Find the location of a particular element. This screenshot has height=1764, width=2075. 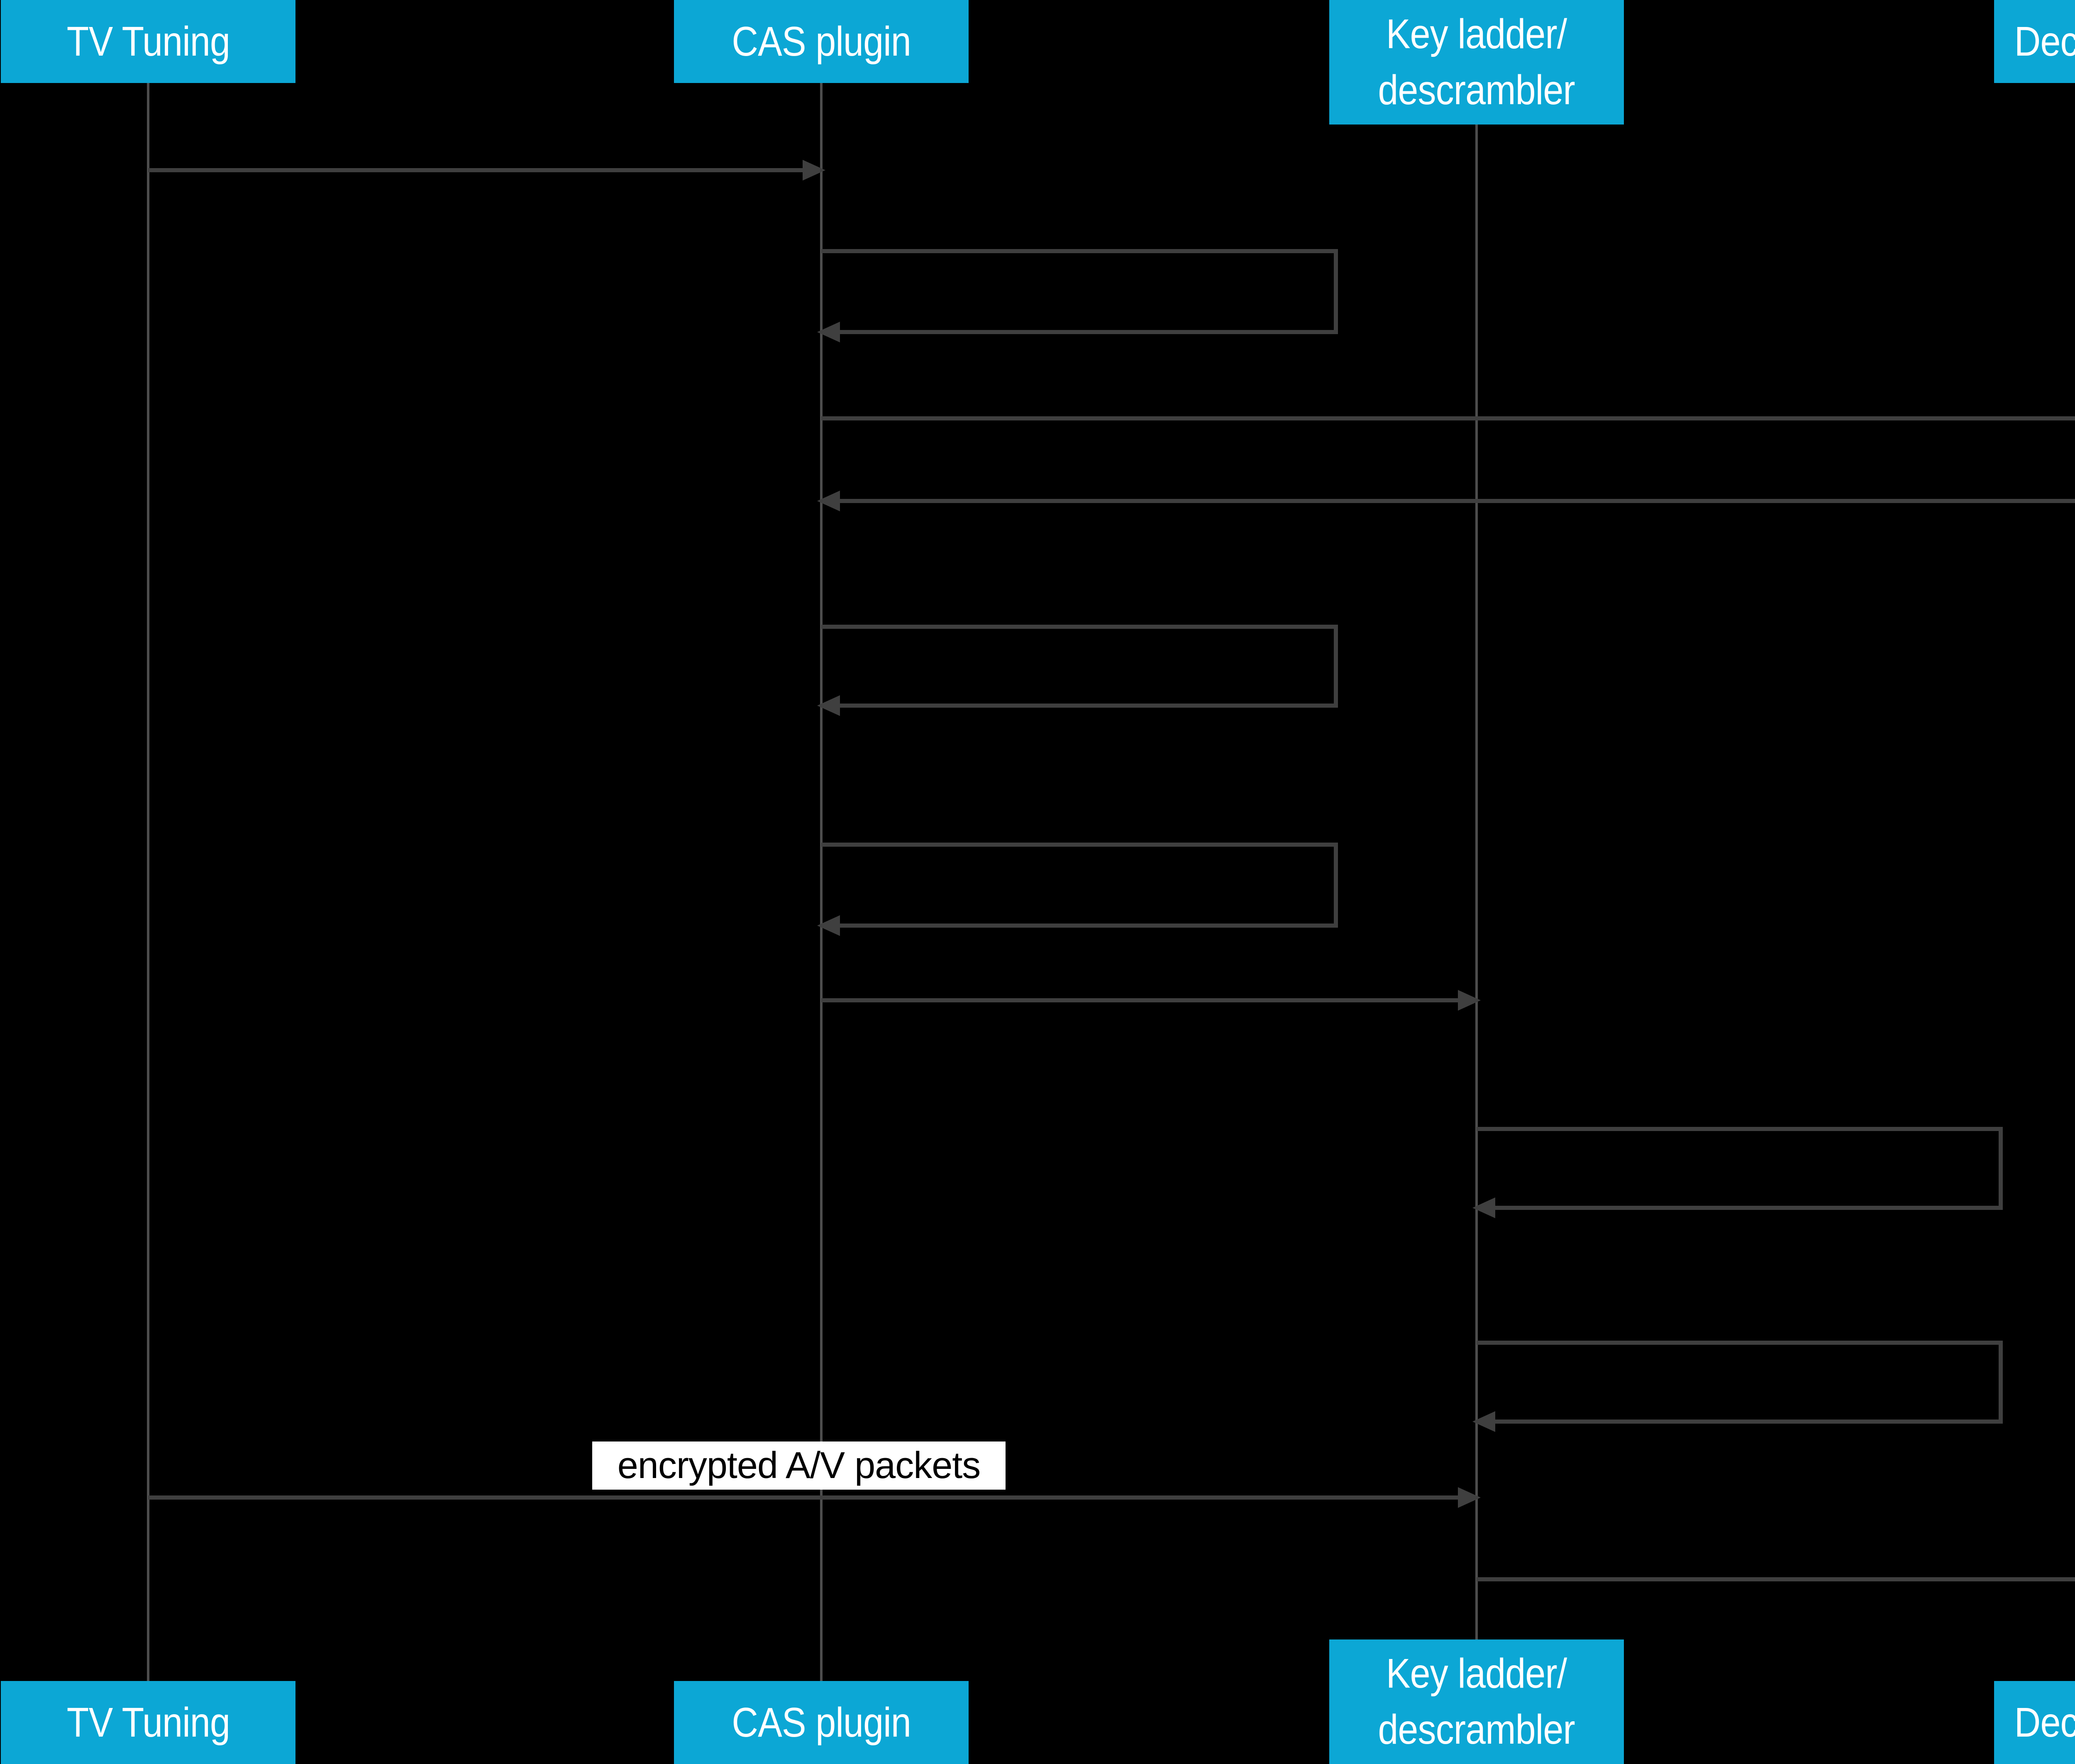

actor-top-box-cas-plugin: CAS plugin is located at coordinates (822, 41).